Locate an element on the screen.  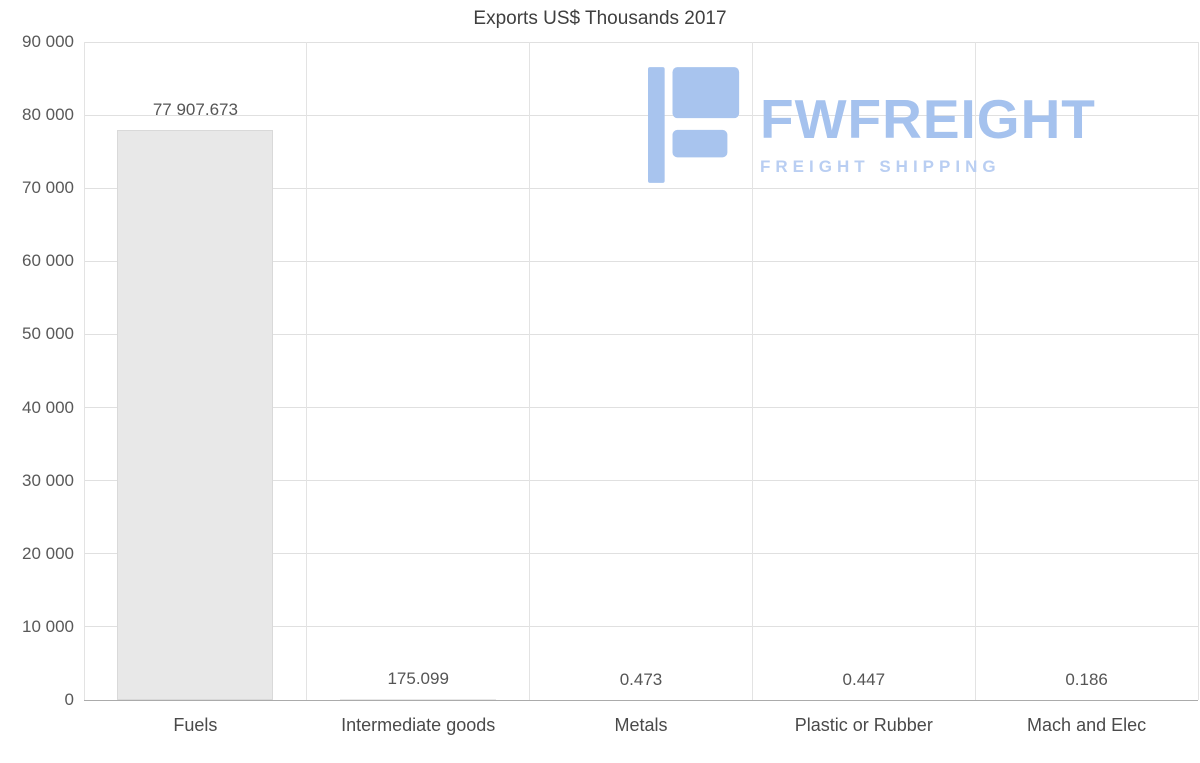
y-axis-tick-label: 10 000 is located at coordinates (48, 626).